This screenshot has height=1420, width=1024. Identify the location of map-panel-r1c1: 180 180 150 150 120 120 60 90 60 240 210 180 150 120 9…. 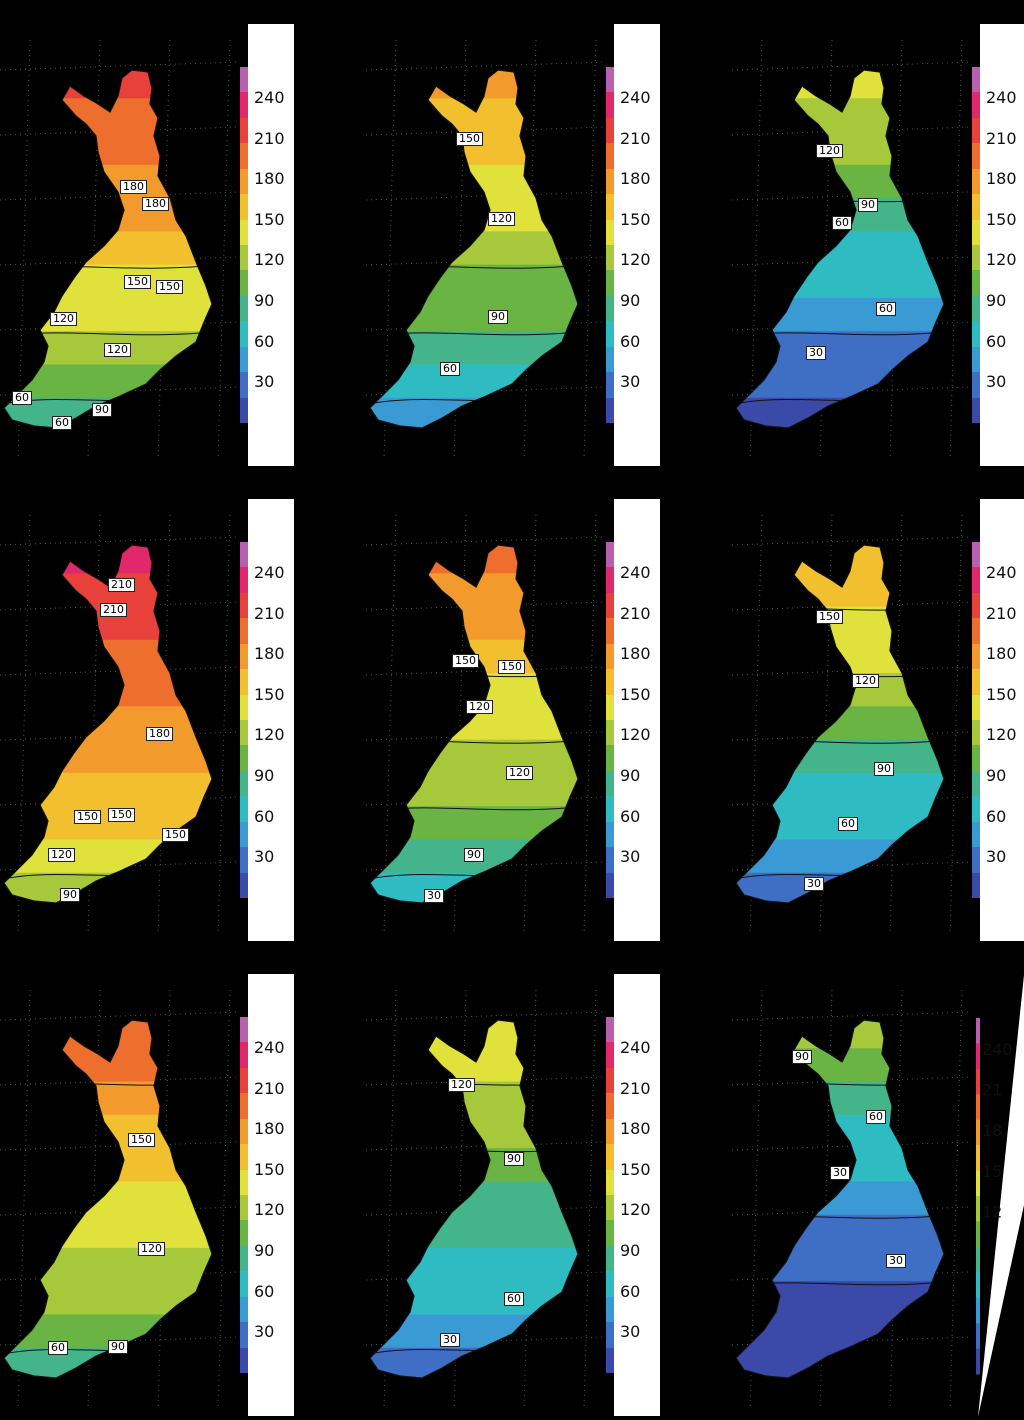
(170, 235).